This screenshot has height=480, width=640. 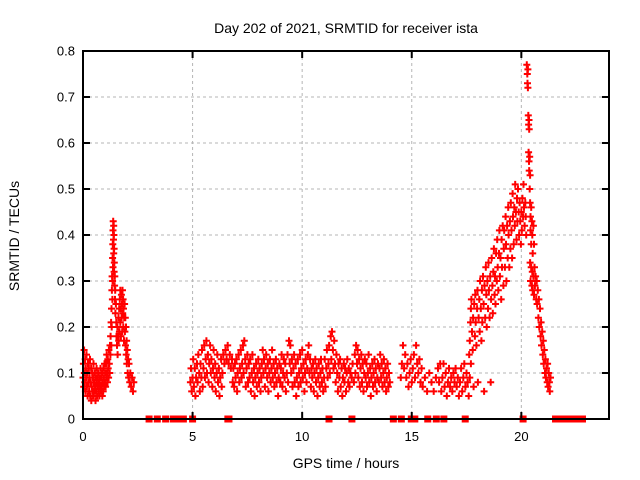 I want to click on y-tick-label: 0.1, so click(x=66, y=373).